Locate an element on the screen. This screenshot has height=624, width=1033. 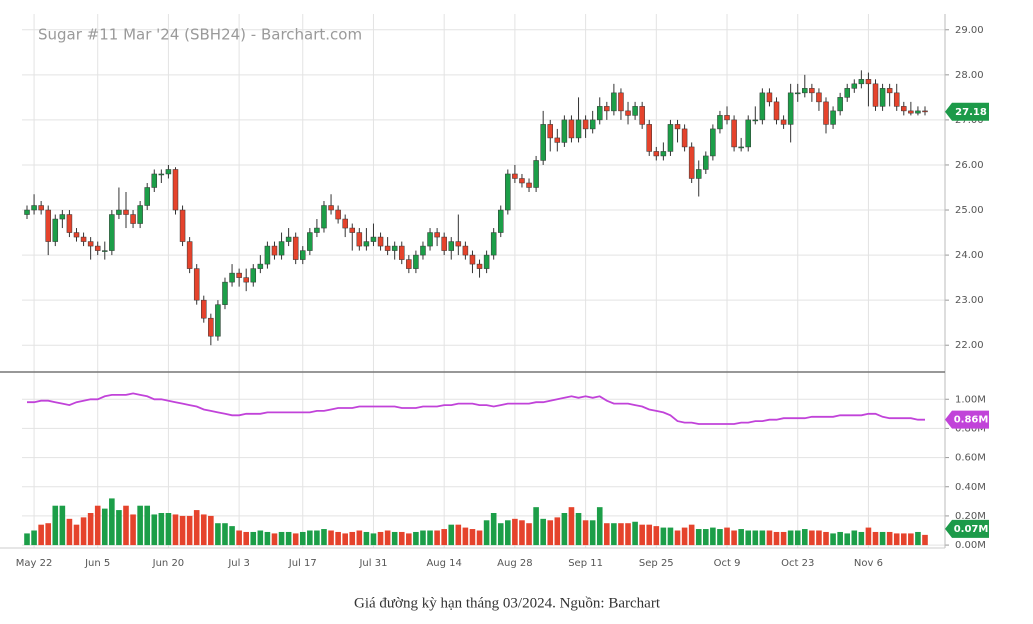
y-tick-label: 1.00M is located at coordinates (970, 399).